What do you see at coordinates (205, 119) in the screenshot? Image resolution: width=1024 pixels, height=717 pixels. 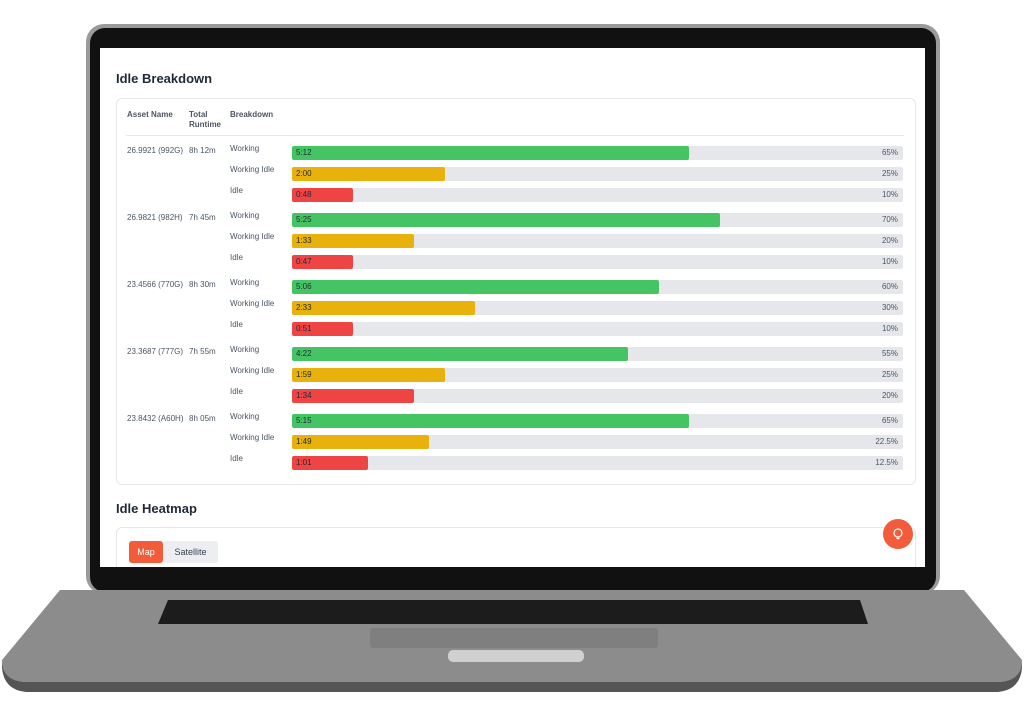 I see `column-header: Total Runtime` at bounding box center [205, 119].